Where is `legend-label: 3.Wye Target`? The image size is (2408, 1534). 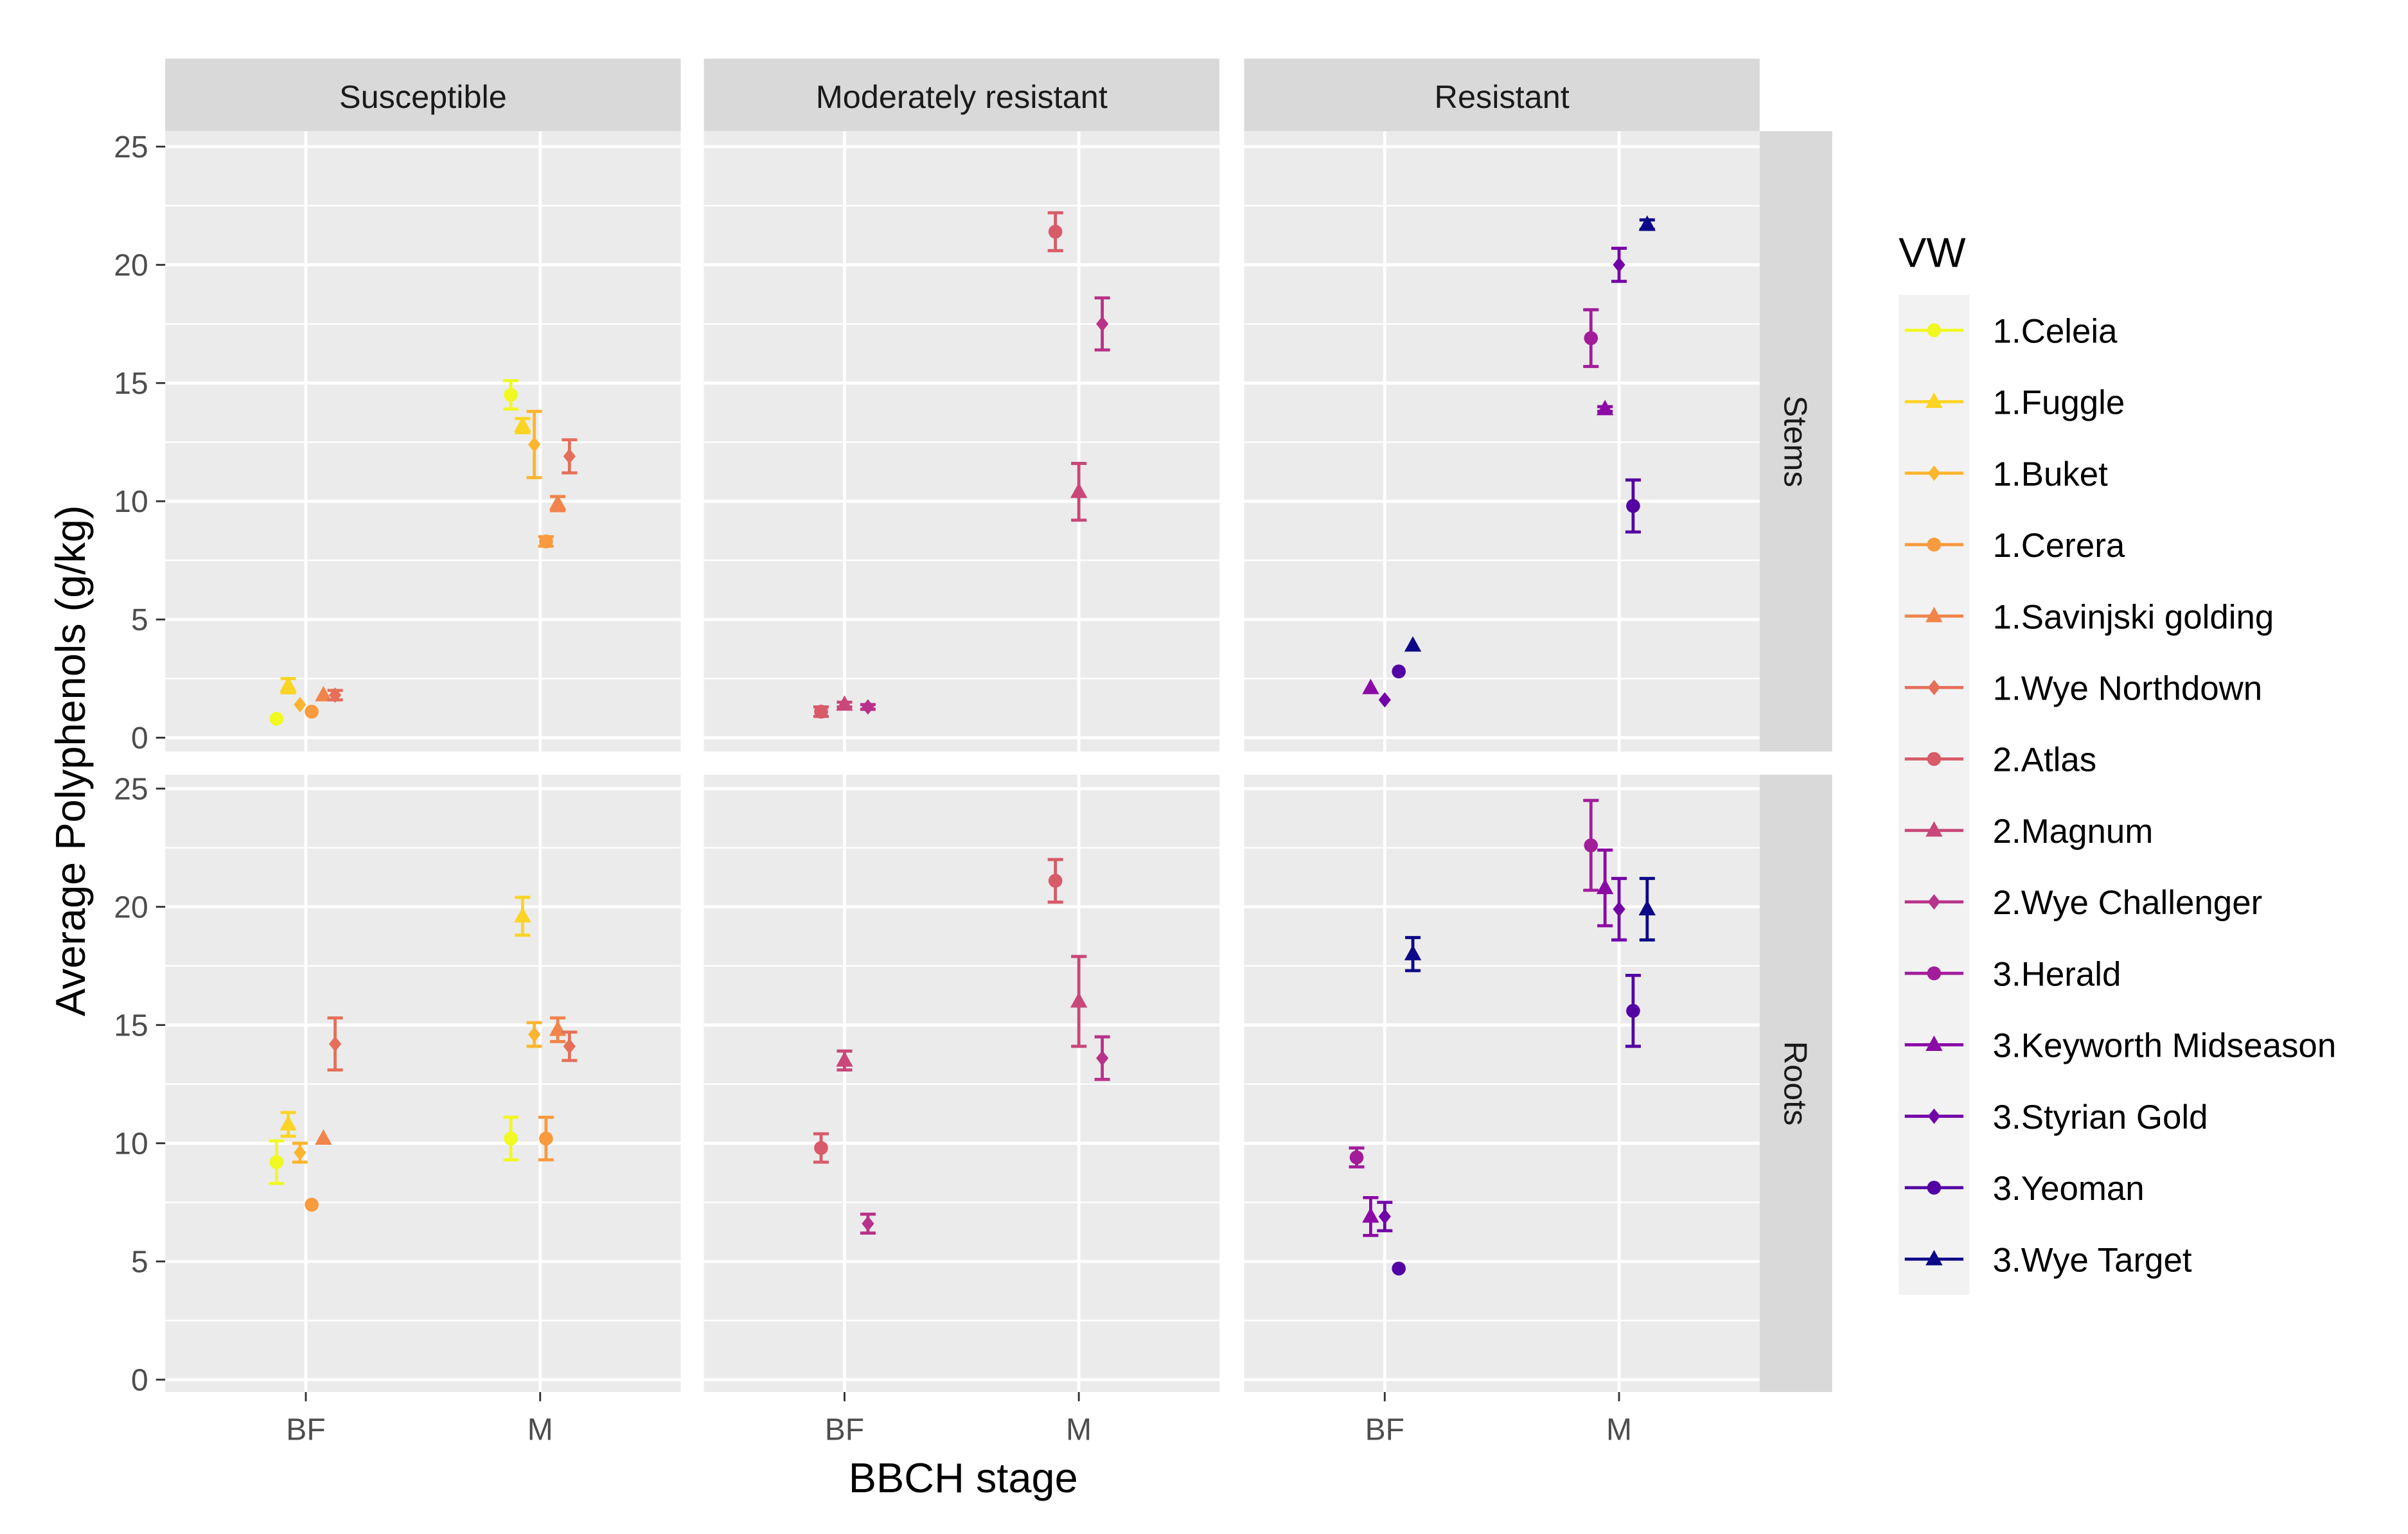
legend-label: 3.Wye Target is located at coordinates (2092, 1260).